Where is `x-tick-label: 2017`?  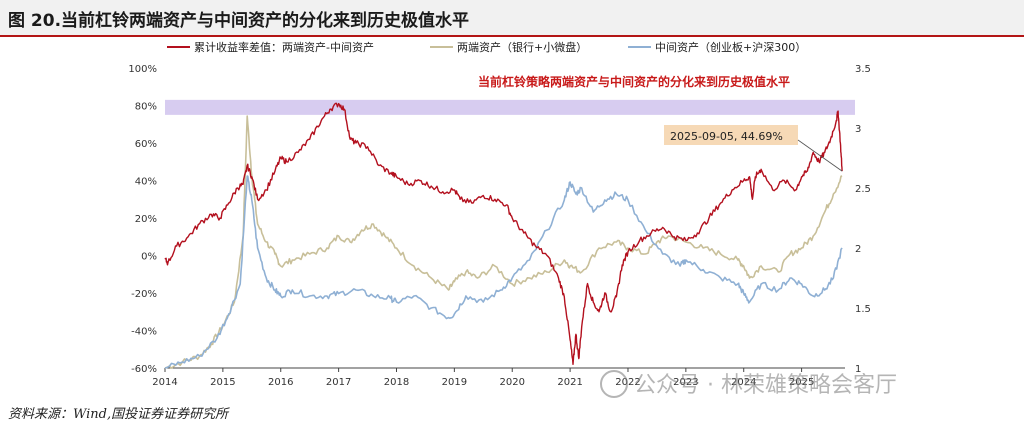 x-tick-label: 2017 is located at coordinates (338, 382).